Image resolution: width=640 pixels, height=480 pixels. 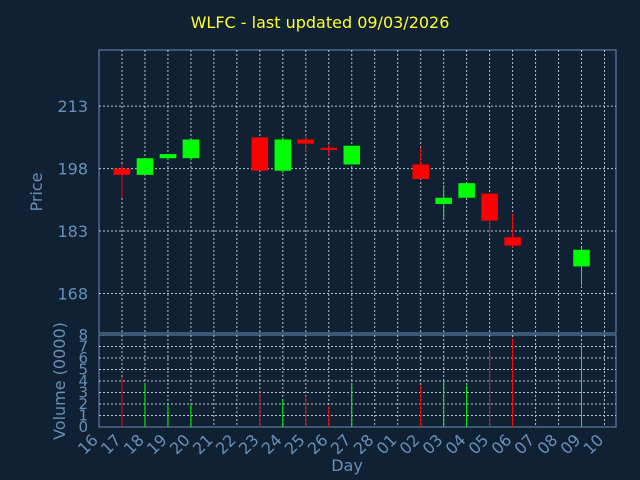 I want to click on volume-tick-label: 6, so click(x=83, y=358).